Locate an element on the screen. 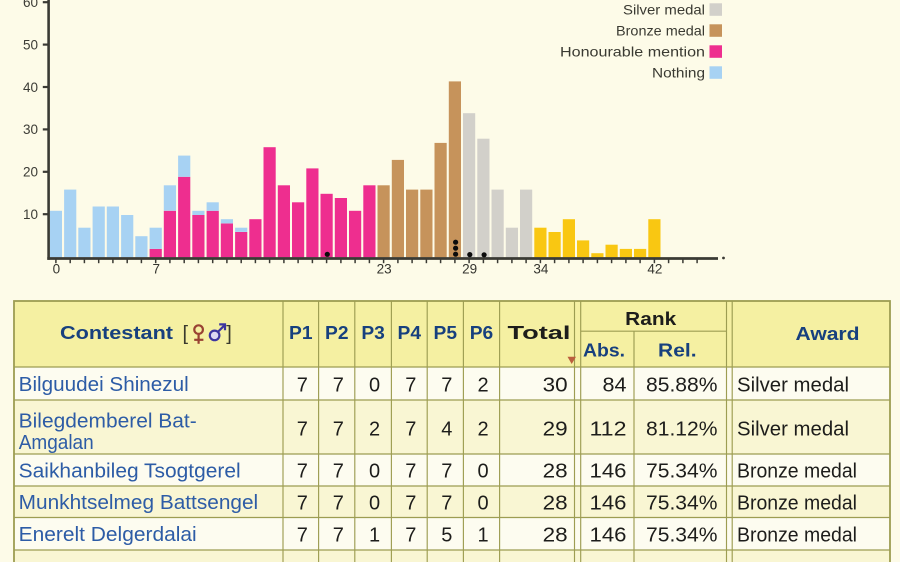 The height and width of the screenshot is (562, 900). svg-text: P4 is located at coordinates (410, 333).